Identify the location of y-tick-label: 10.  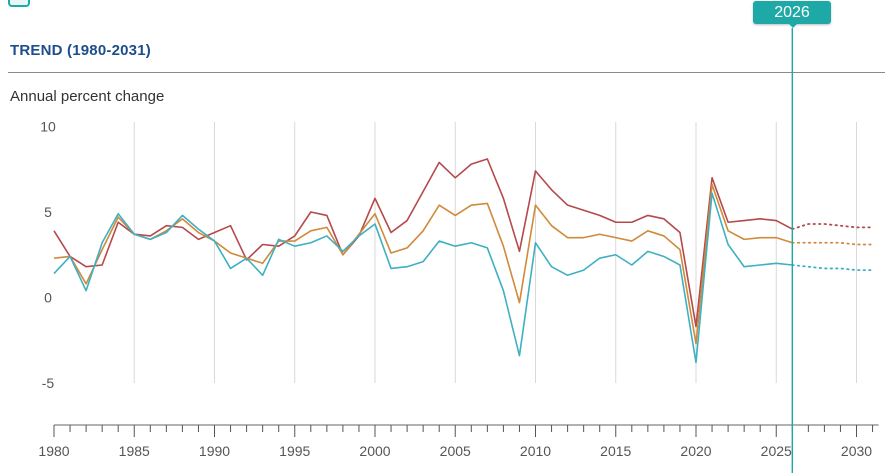
(48, 127).